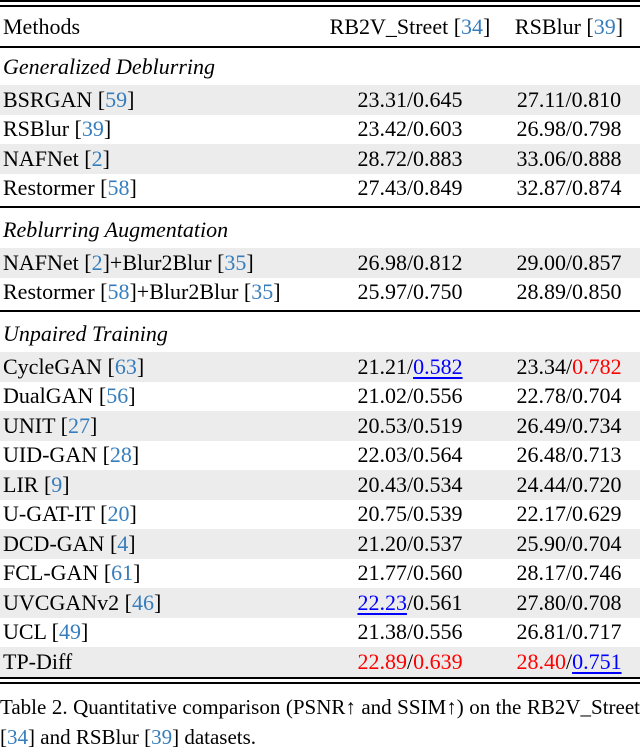 The image size is (640, 752). I want to click on table-row: Restormer [58] 27.43/0.849 32.87/0.874, so click(320, 189).